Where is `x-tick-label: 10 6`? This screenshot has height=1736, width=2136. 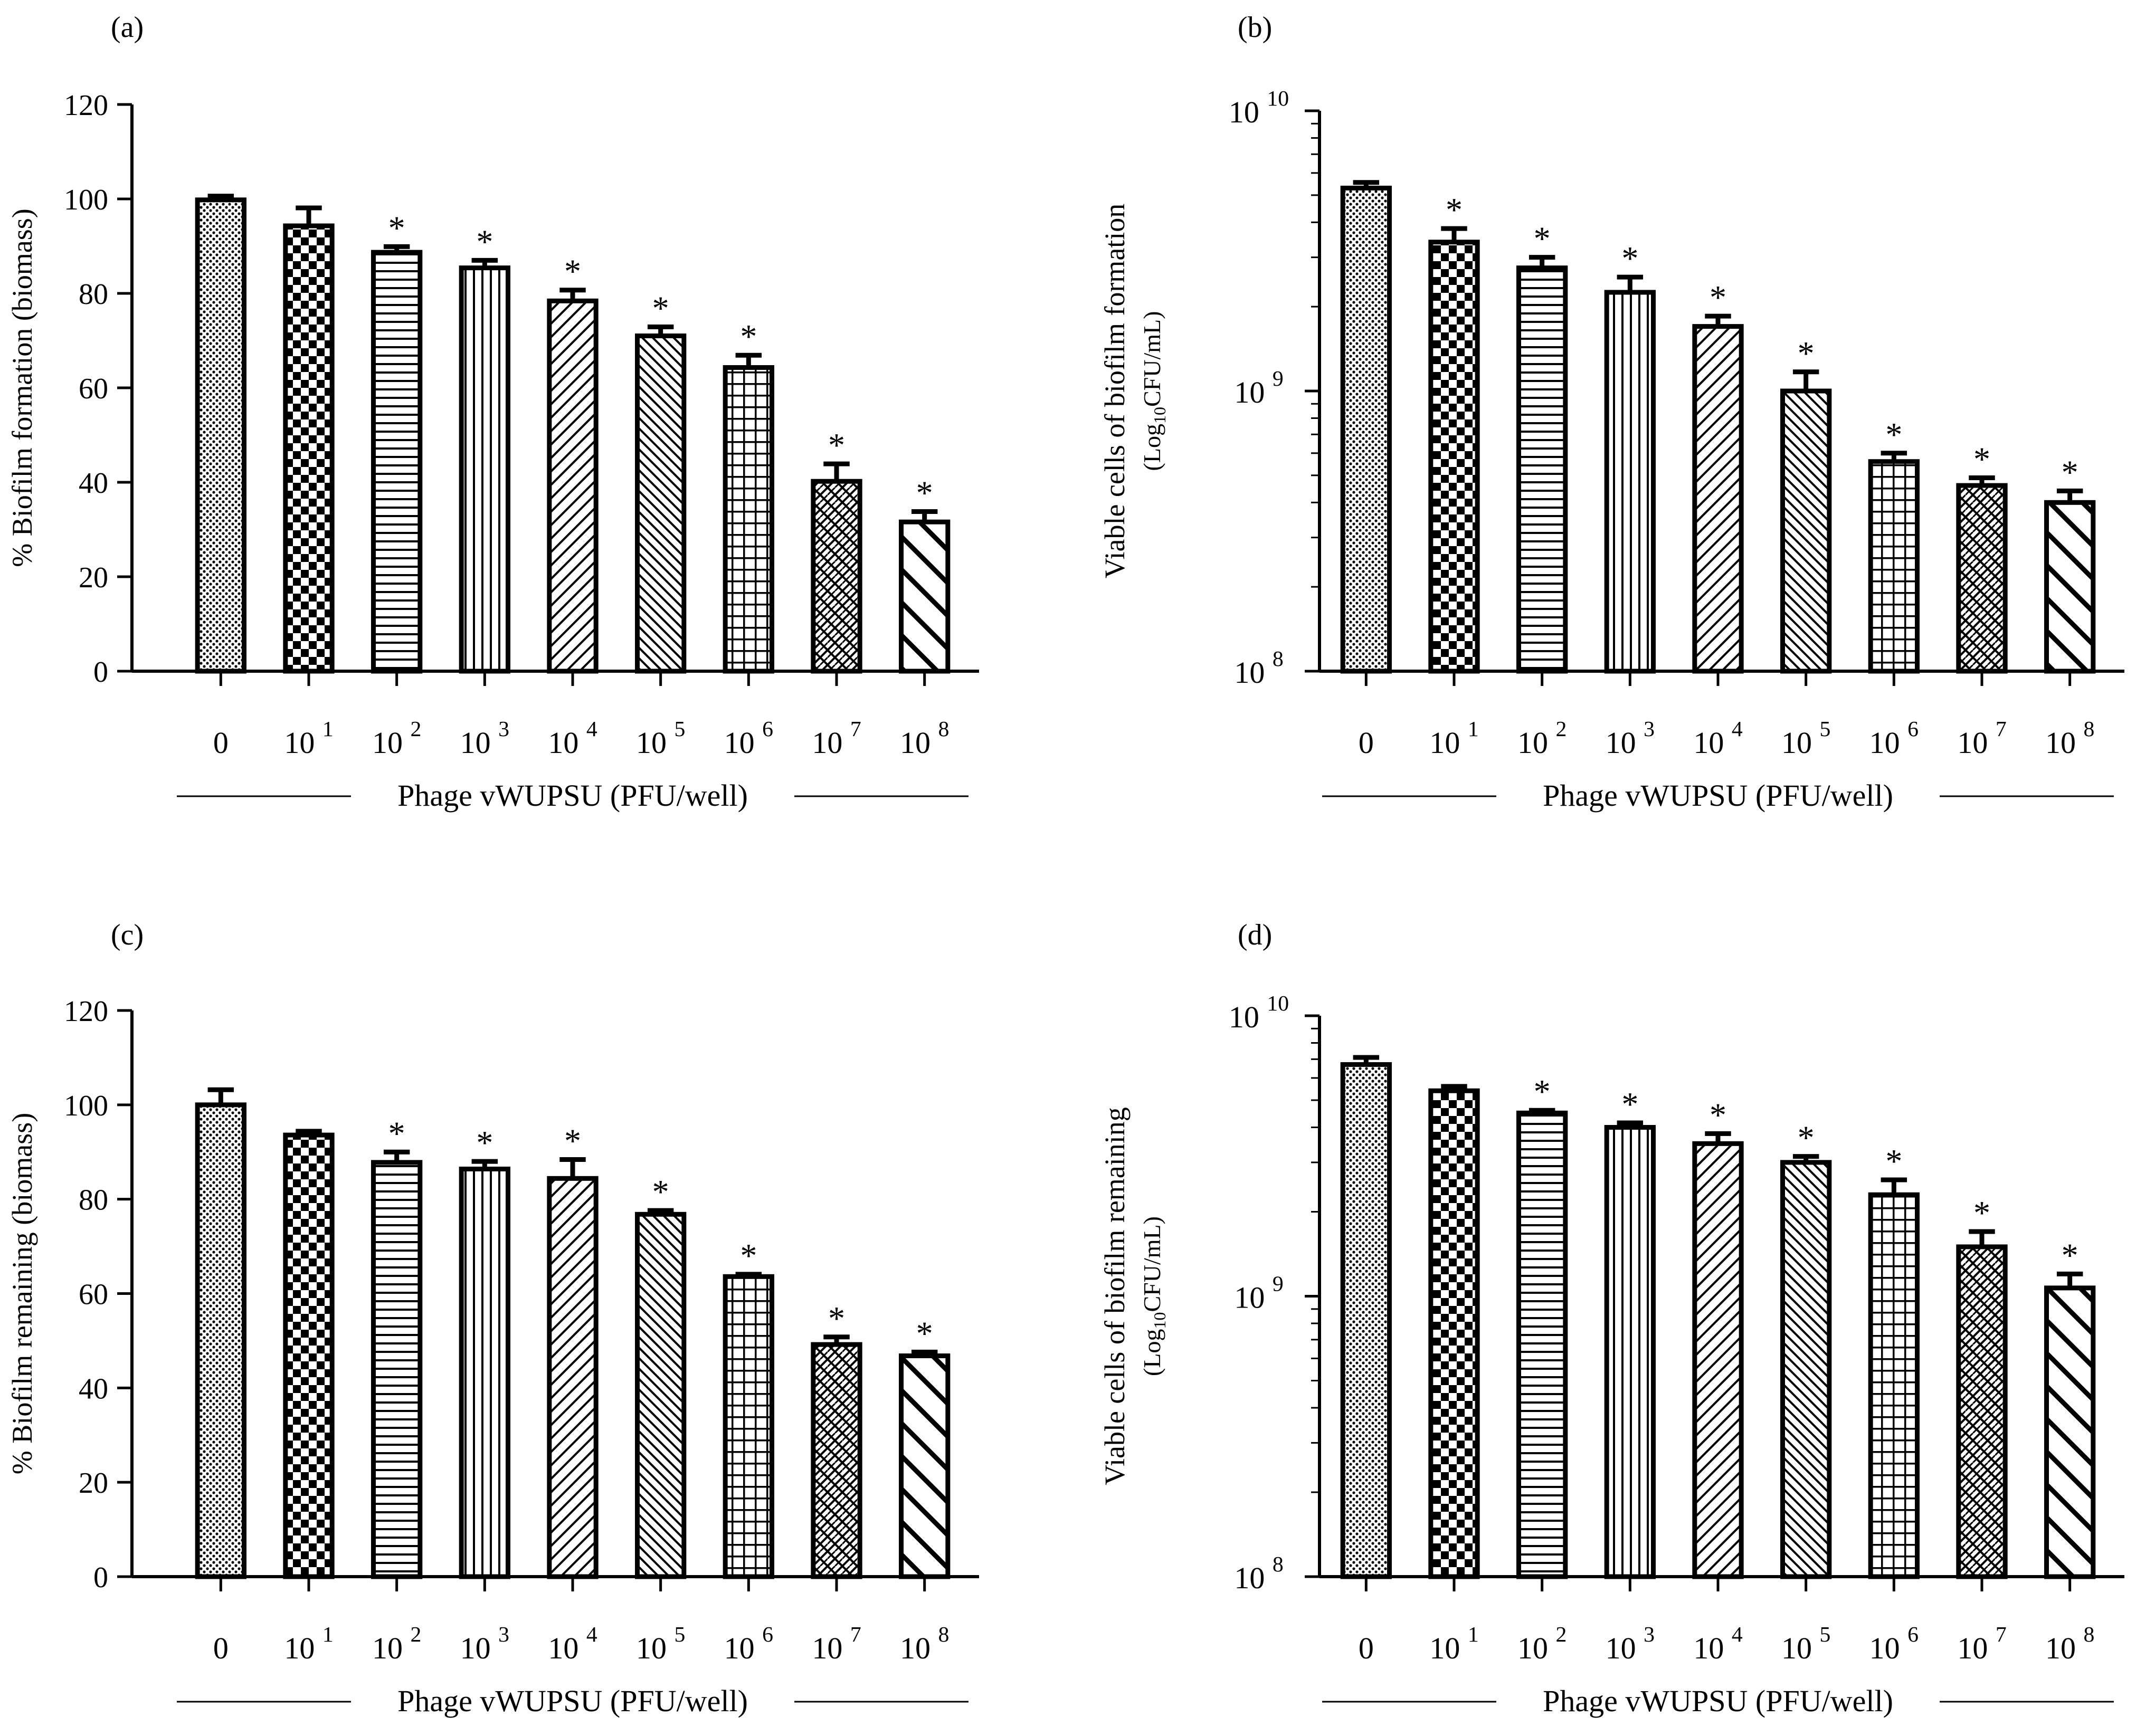
x-tick-label: 10 6 is located at coordinates (1894, 1644).